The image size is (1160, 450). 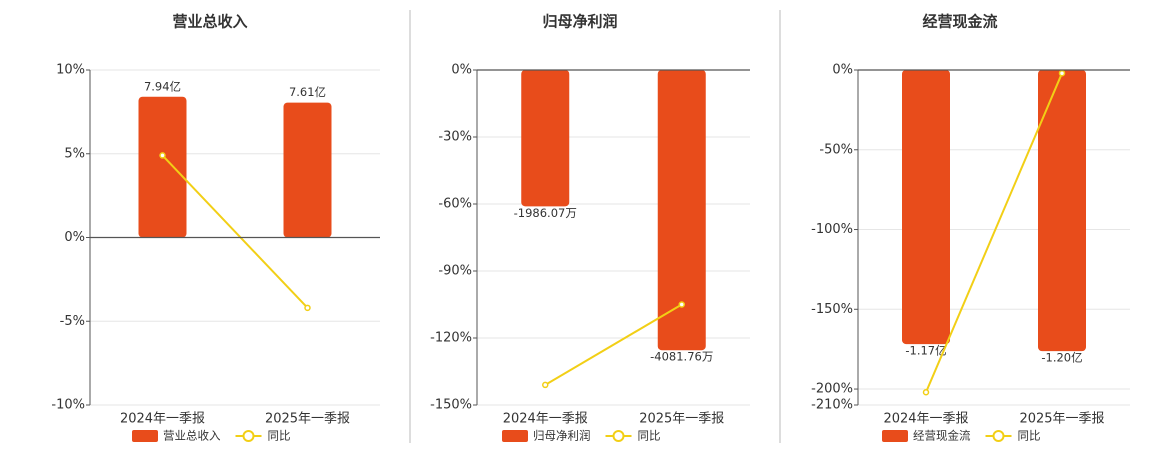 I want to click on y-tick-label: -5%, so click(x=72, y=321).